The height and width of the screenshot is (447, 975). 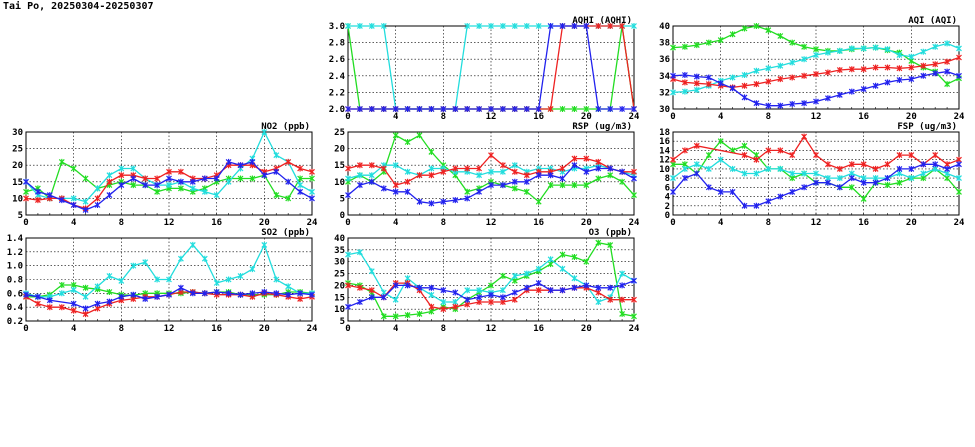 What do you see at coordinates (339, 298) in the screenshot?
I see `y-tick-label: 15` at bounding box center [339, 298].